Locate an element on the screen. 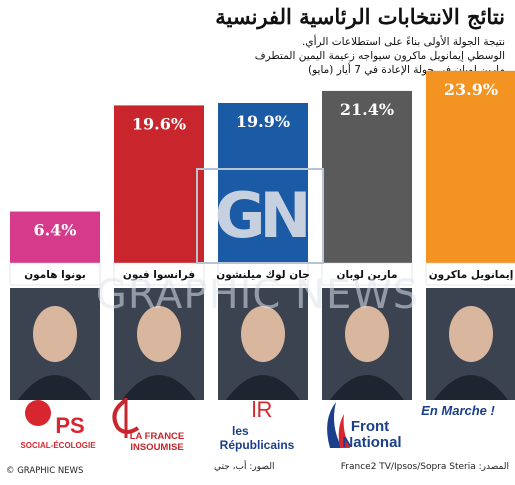 The height and width of the screenshot is (485, 515). candidate-name: إيمانويل ماكرون is located at coordinates (471, 275).